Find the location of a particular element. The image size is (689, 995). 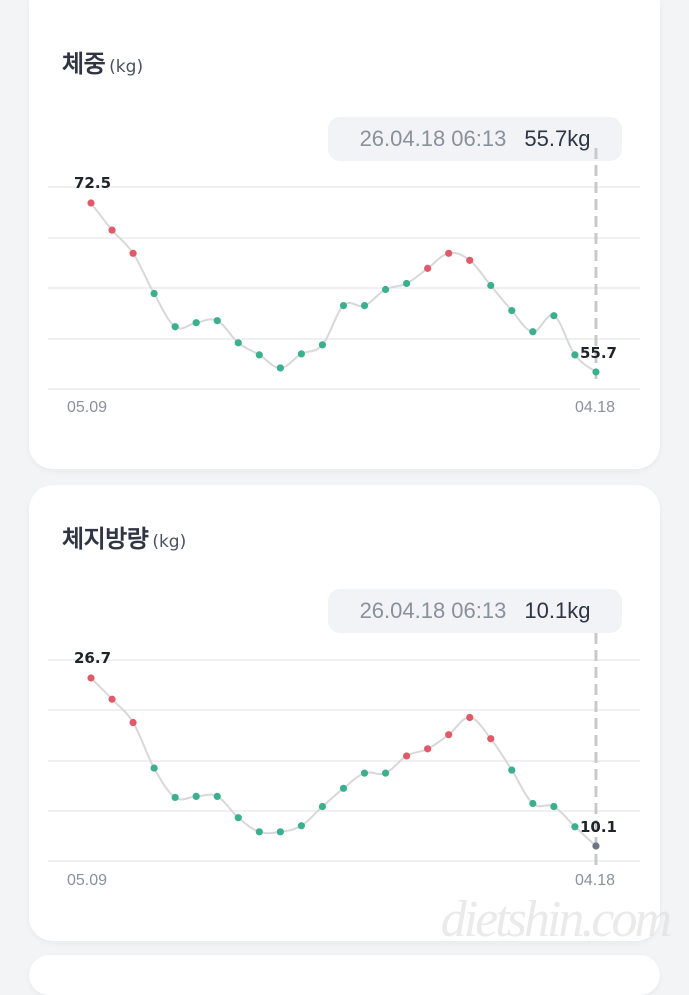

next-card is located at coordinates (344, 975).